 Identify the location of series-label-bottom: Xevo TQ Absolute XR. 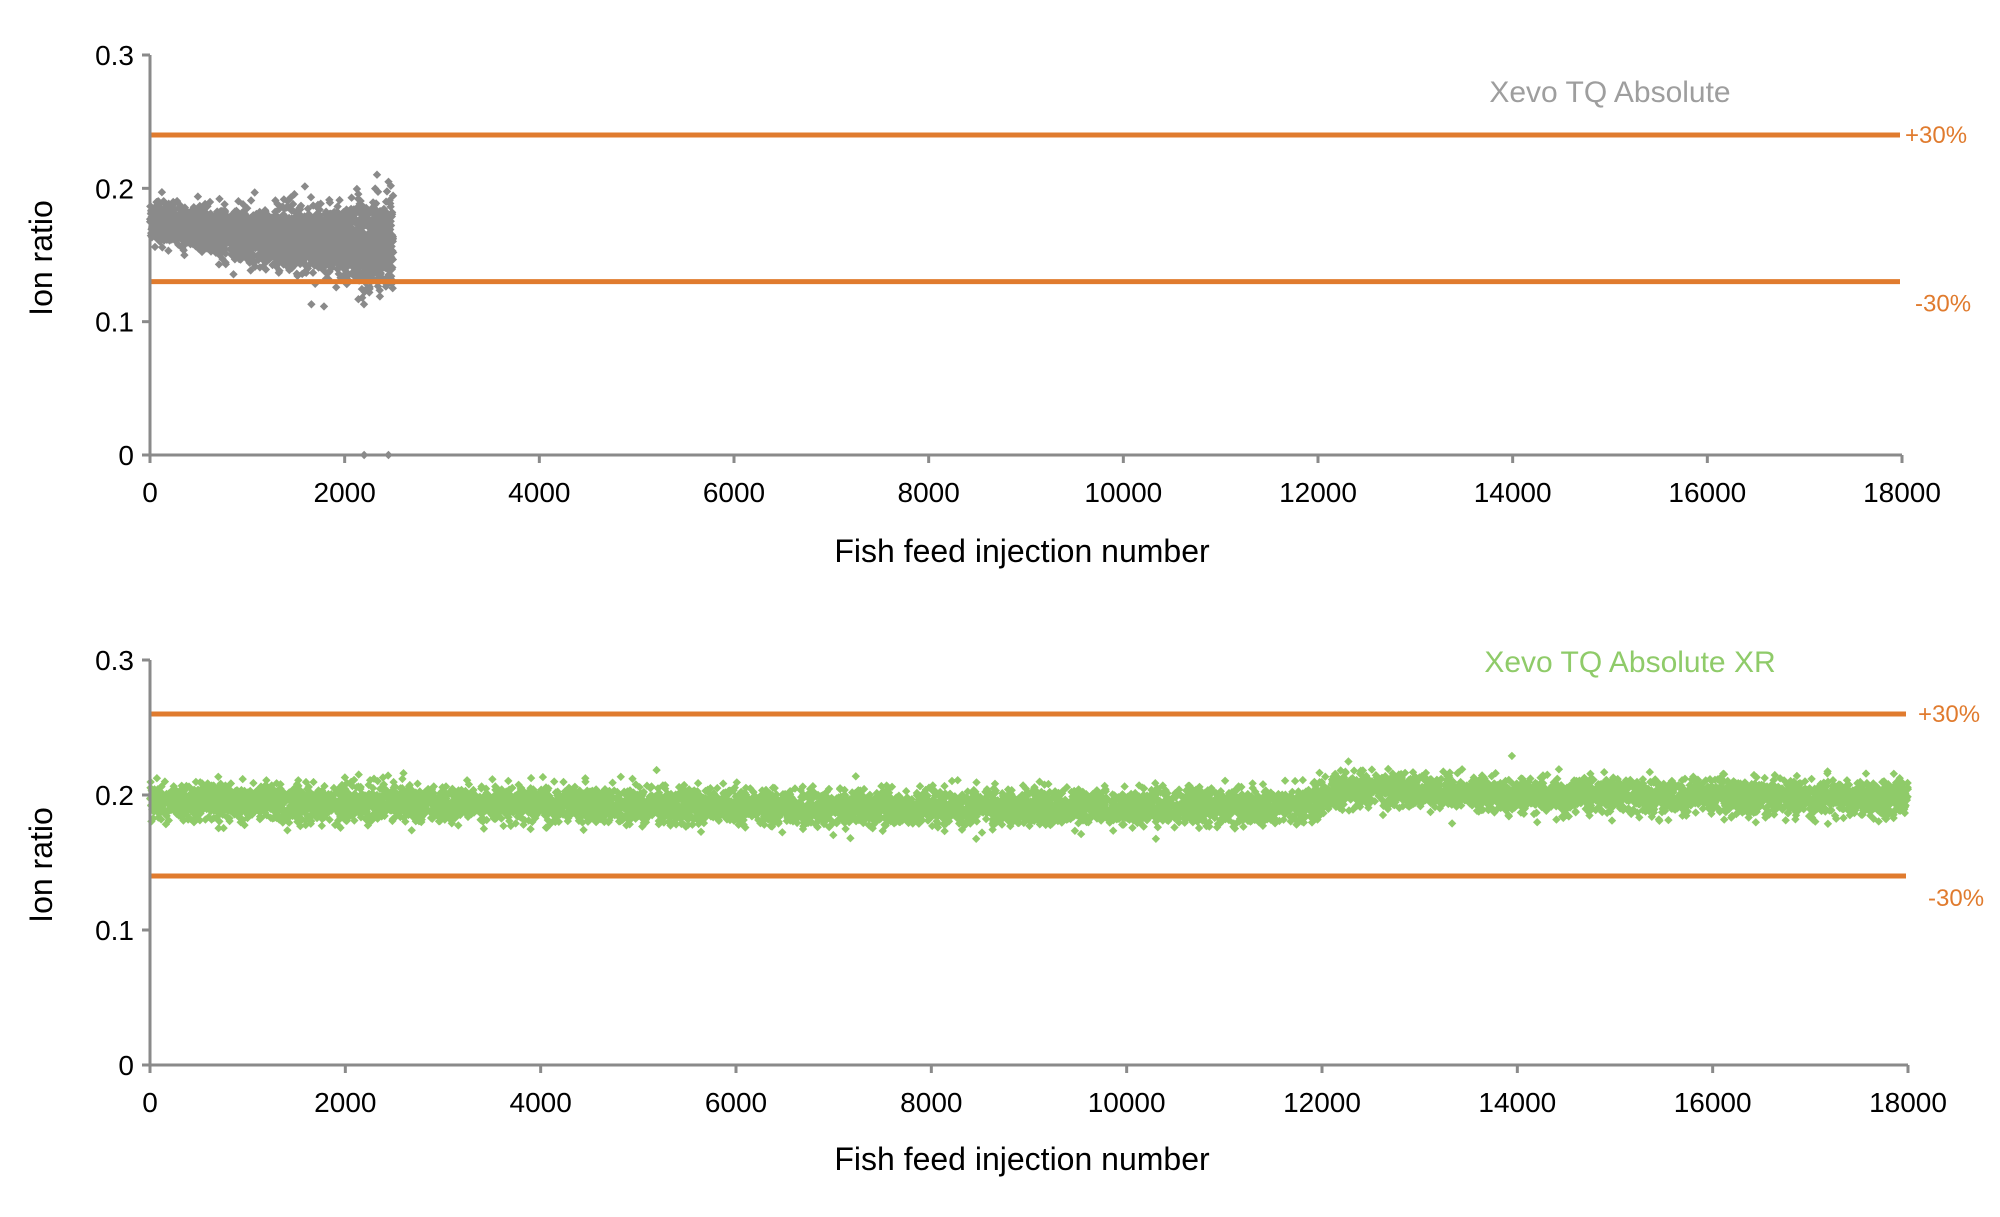
(1629, 662).